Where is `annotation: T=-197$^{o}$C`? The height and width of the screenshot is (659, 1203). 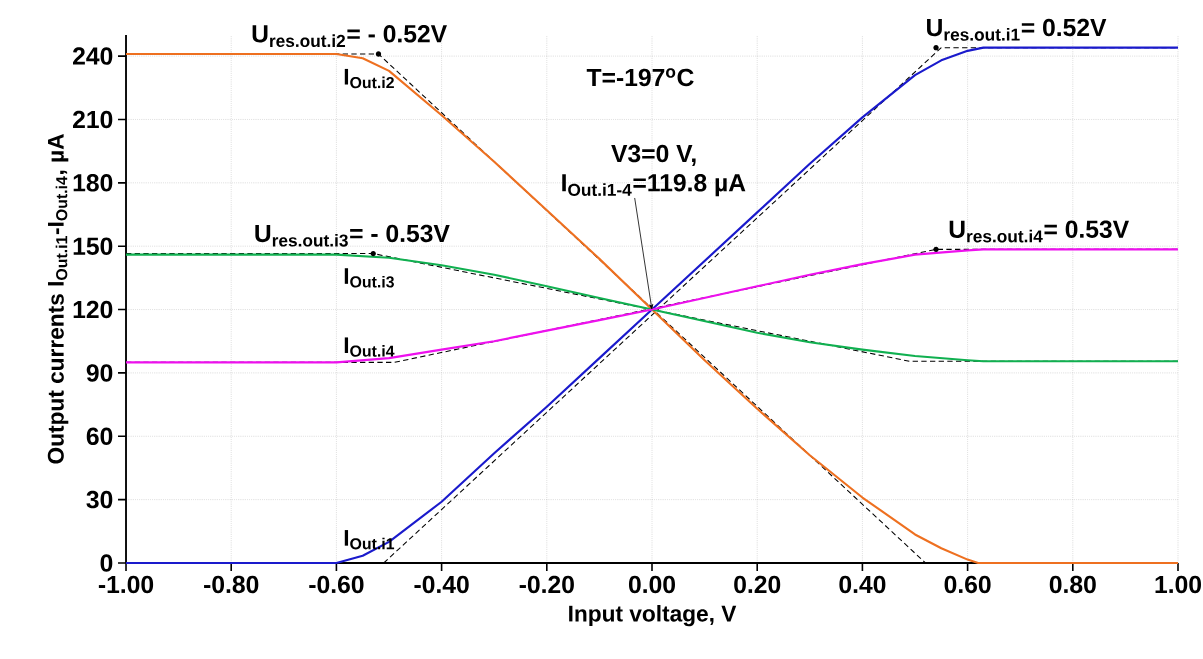
annotation: T=-197$^{o}$C is located at coordinates (640, 77).